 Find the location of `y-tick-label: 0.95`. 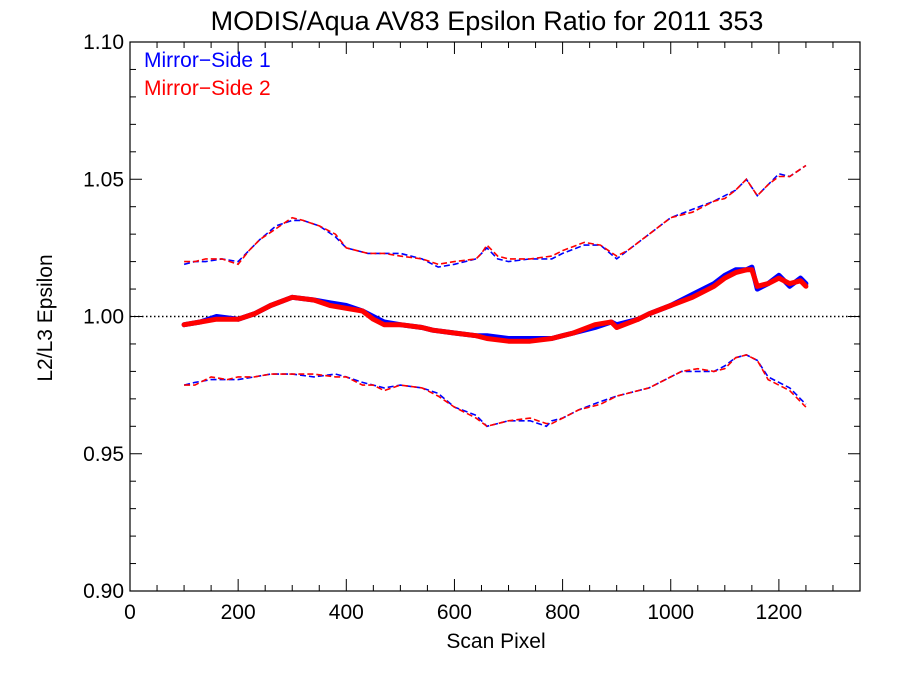

y-tick-label: 0.95 is located at coordinates (103, 454).